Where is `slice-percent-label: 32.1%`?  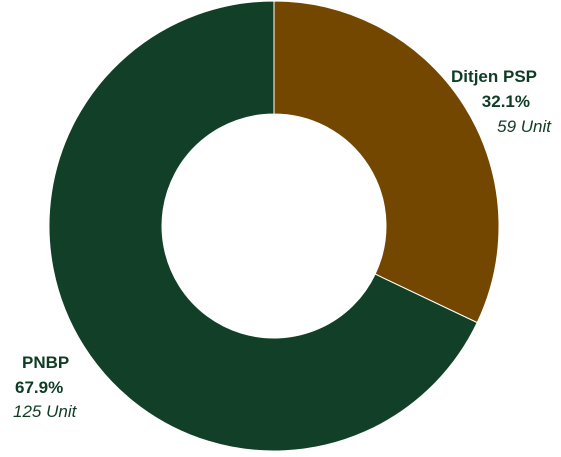
slice-percent-label: 32.1% is located at coordinates (506, 101).